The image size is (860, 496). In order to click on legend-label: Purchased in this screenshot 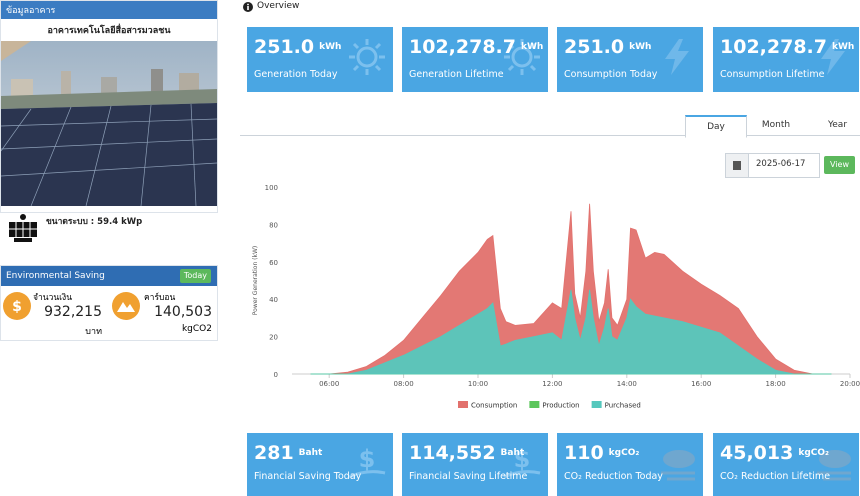, I will do `click(623, 406)`.